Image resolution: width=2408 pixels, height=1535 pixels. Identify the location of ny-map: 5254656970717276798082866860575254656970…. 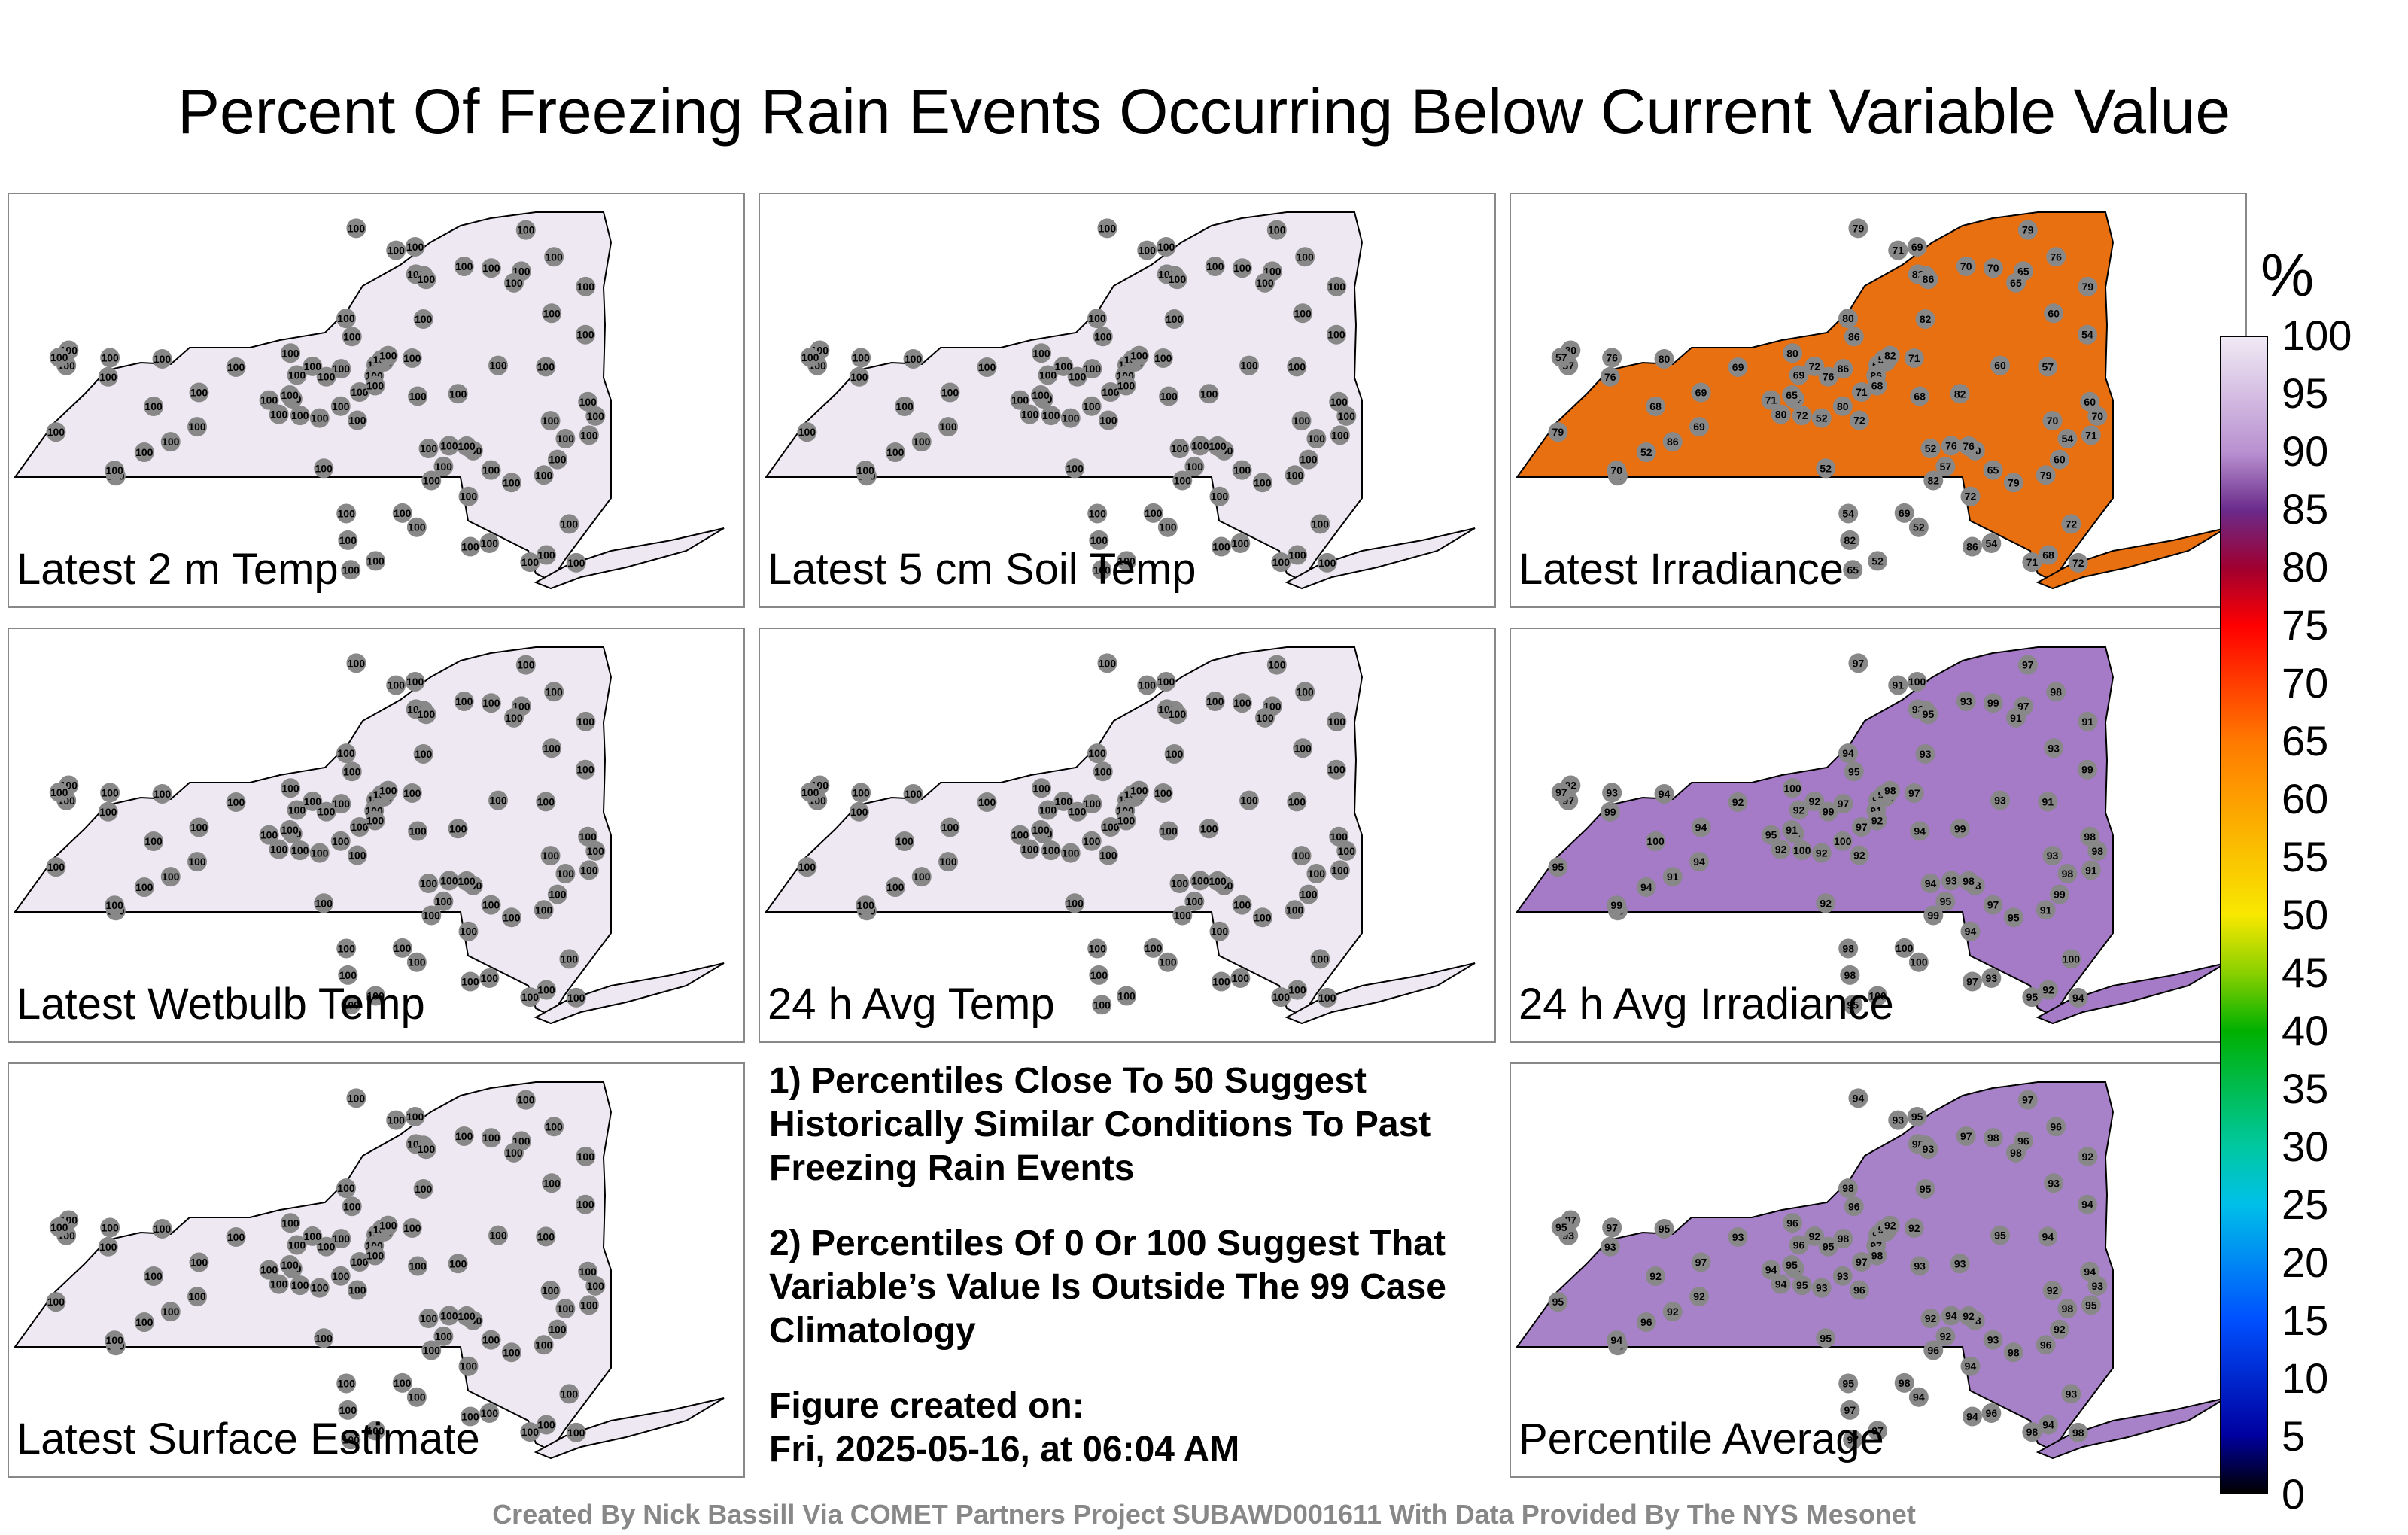
(1871, 400).